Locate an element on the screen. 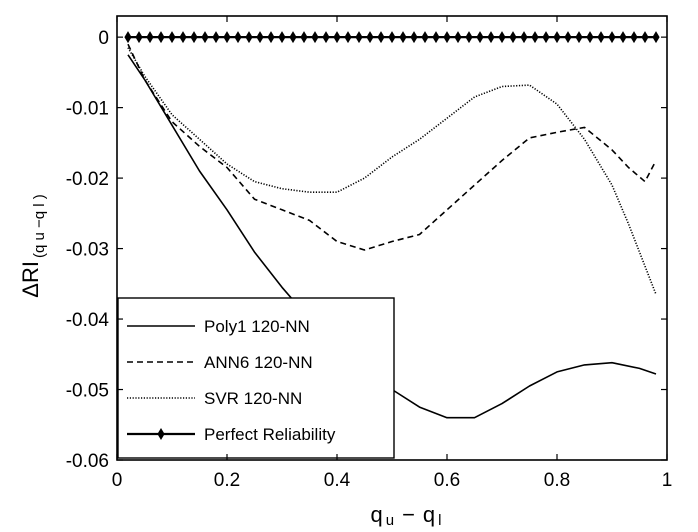 The image size is (698, 532). x-tick-label: 0.2 is located at coordinates (227, 480).